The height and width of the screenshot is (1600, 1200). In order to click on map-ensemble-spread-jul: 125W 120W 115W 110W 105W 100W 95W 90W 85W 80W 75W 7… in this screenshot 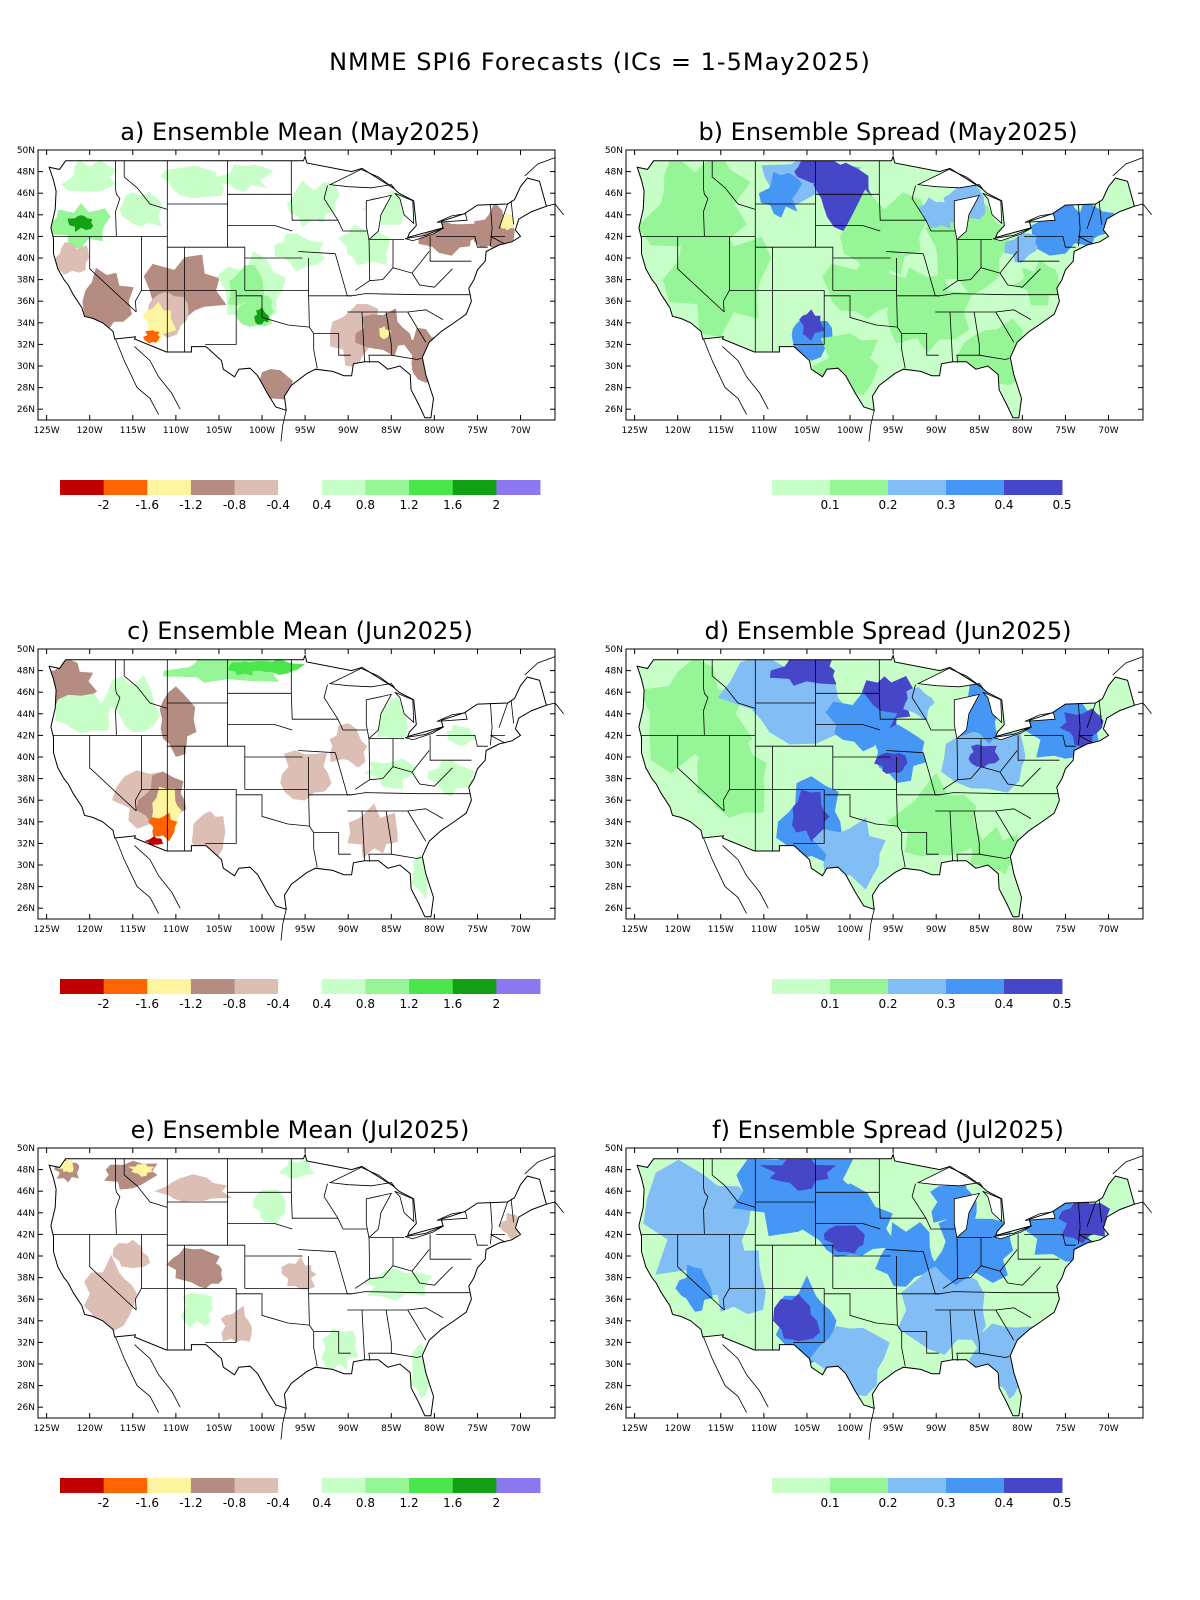, I will do `click(878, 1292)`.